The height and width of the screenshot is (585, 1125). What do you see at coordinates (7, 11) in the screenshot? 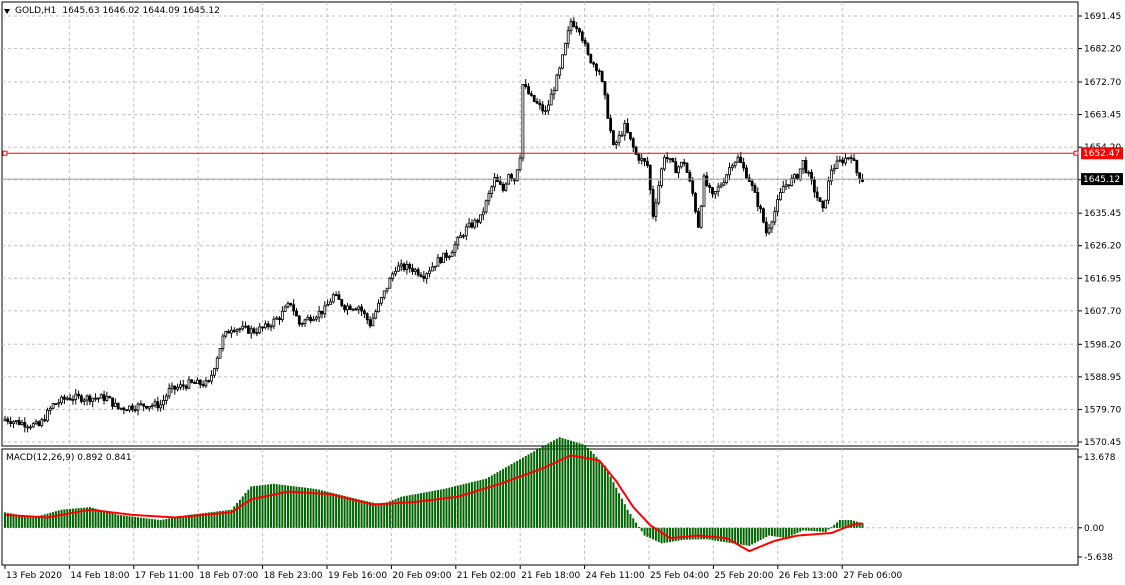
I see `triangle-down-icon` at bounding box center [7, 11].